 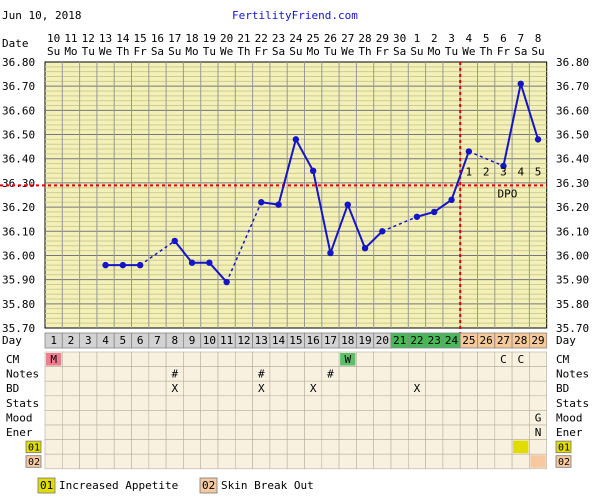 What do you see at coordinates (226, 340) in the screenshot?
I see `cycle-day-number: 11` at bounding box center [226, 340].